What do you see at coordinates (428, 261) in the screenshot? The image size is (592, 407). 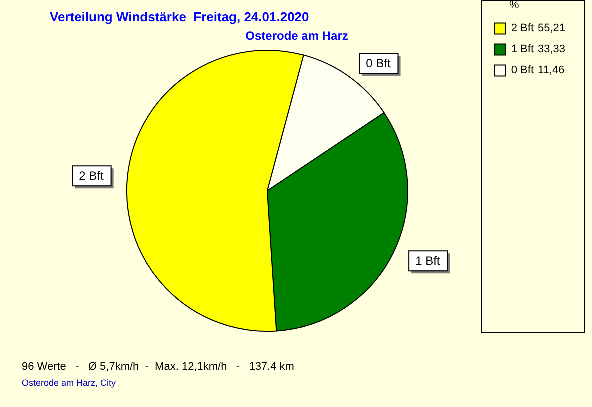 I see `slice-label: 1 Bft` at bounding box center [428, 261].